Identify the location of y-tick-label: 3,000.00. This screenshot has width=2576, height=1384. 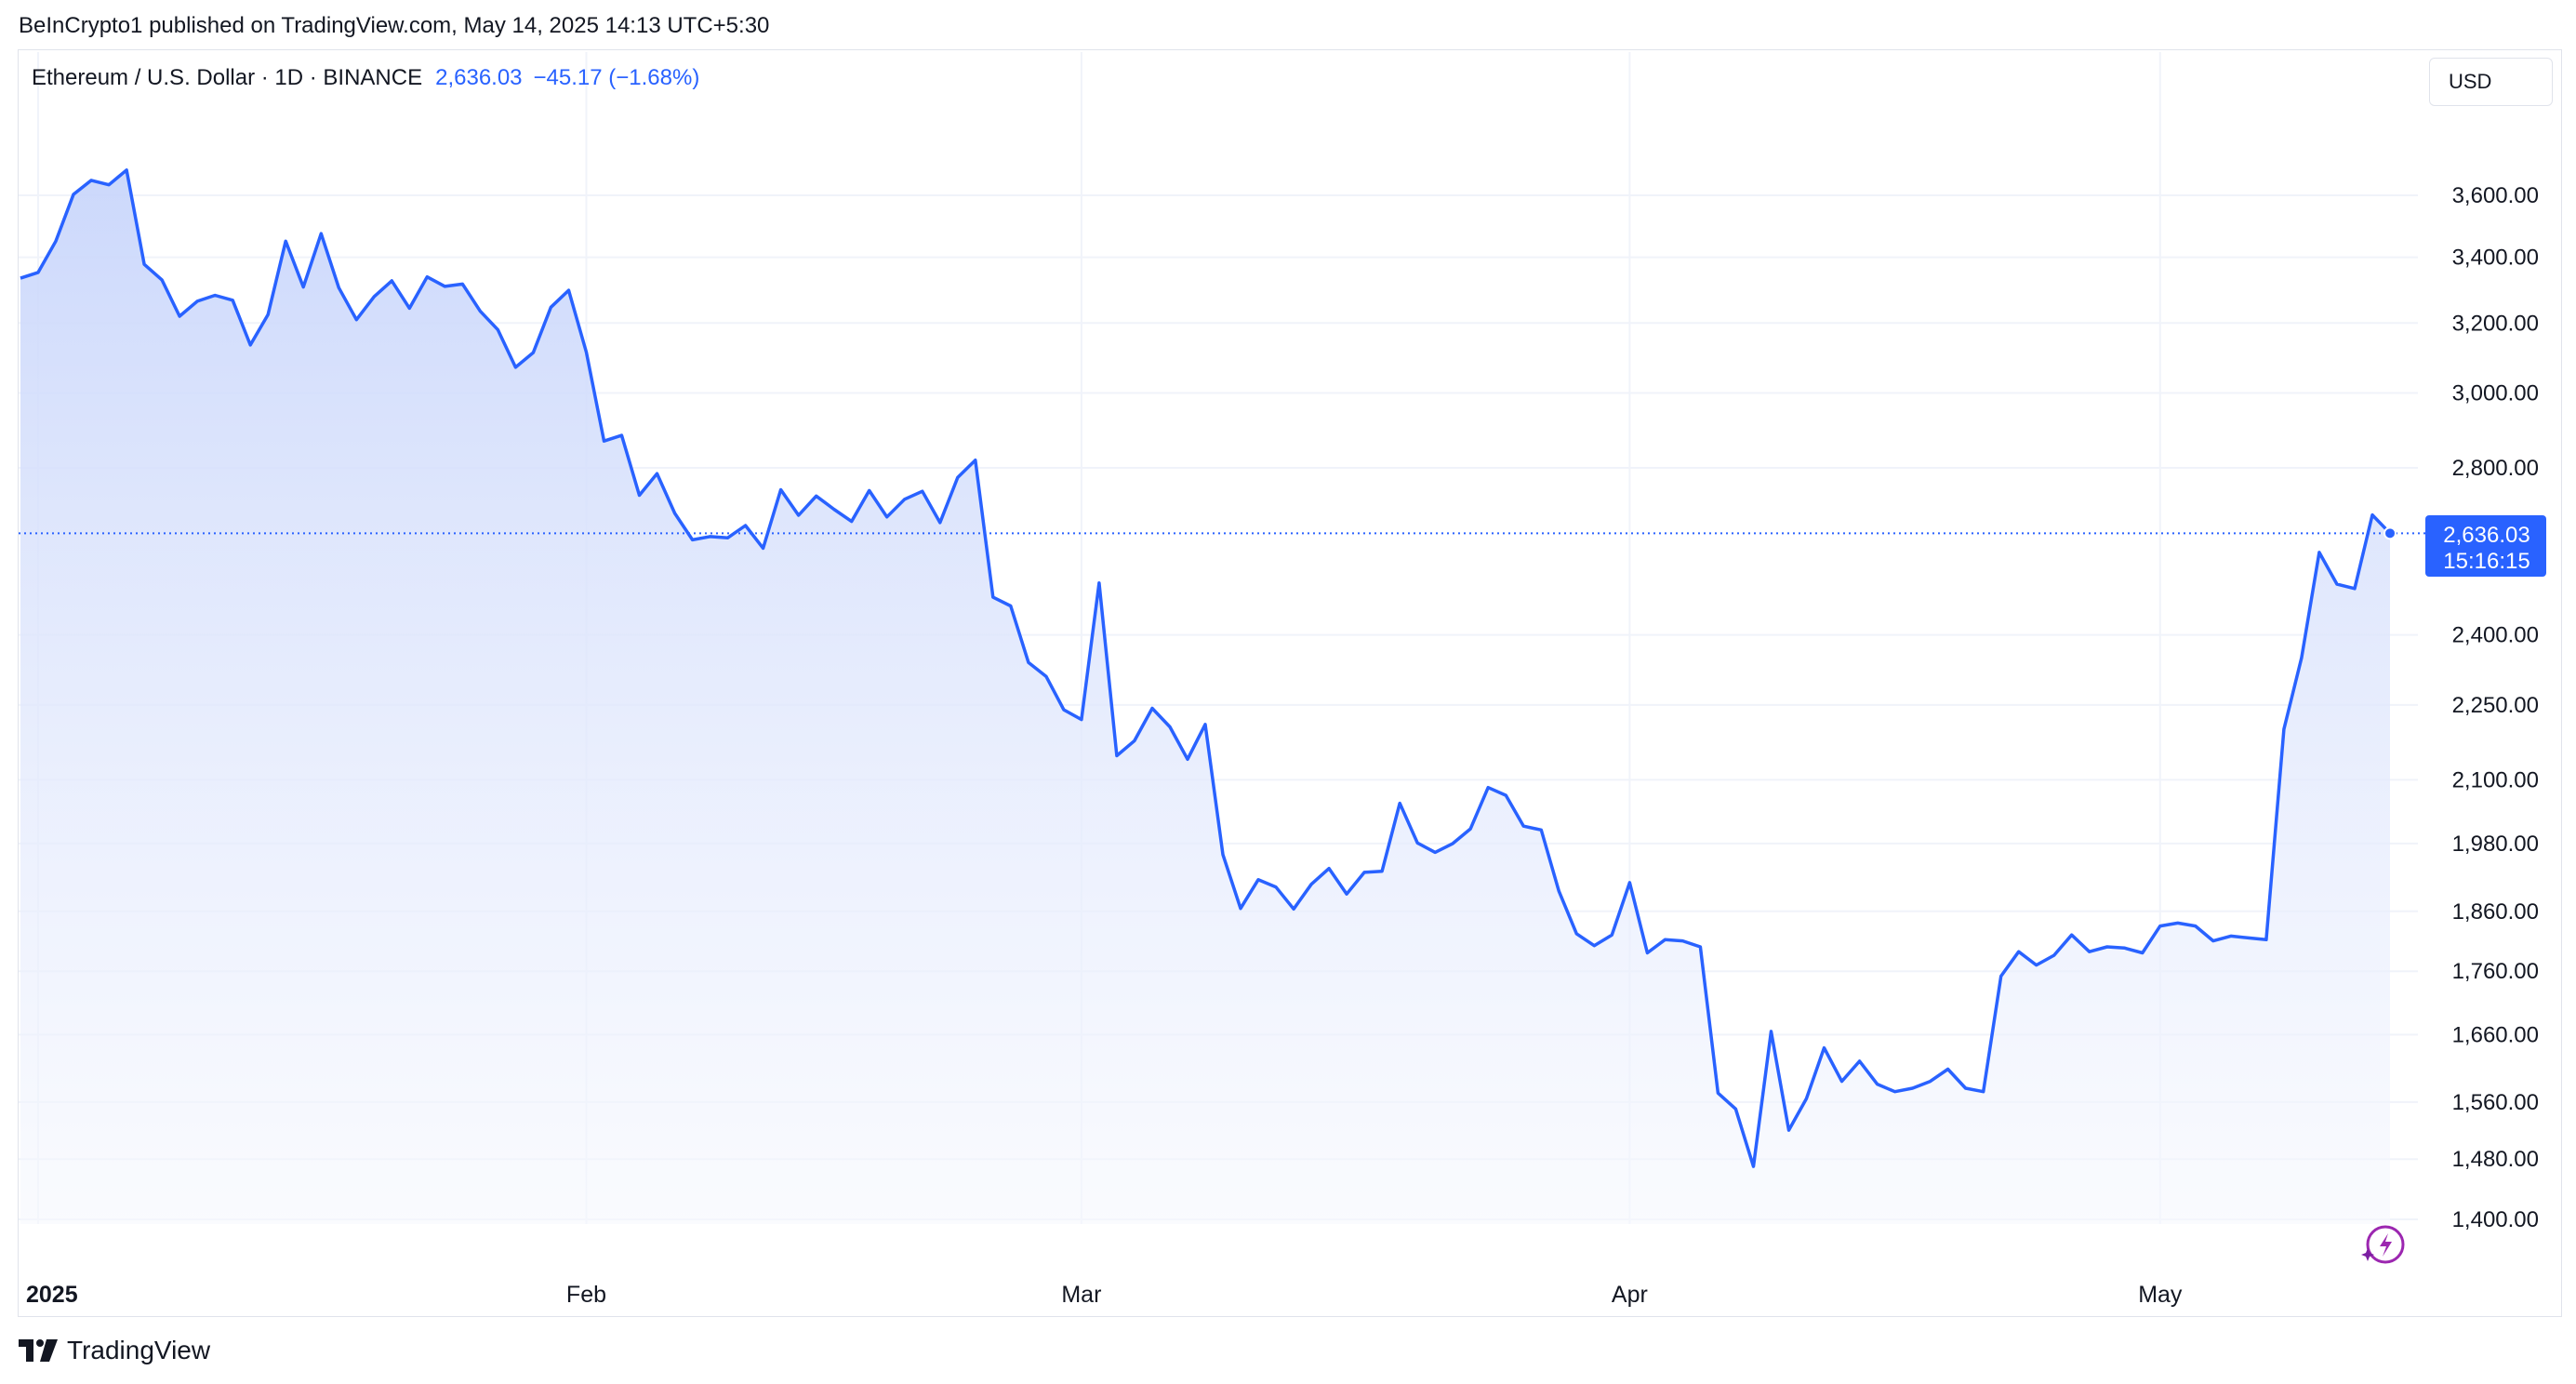
(2495, 393).